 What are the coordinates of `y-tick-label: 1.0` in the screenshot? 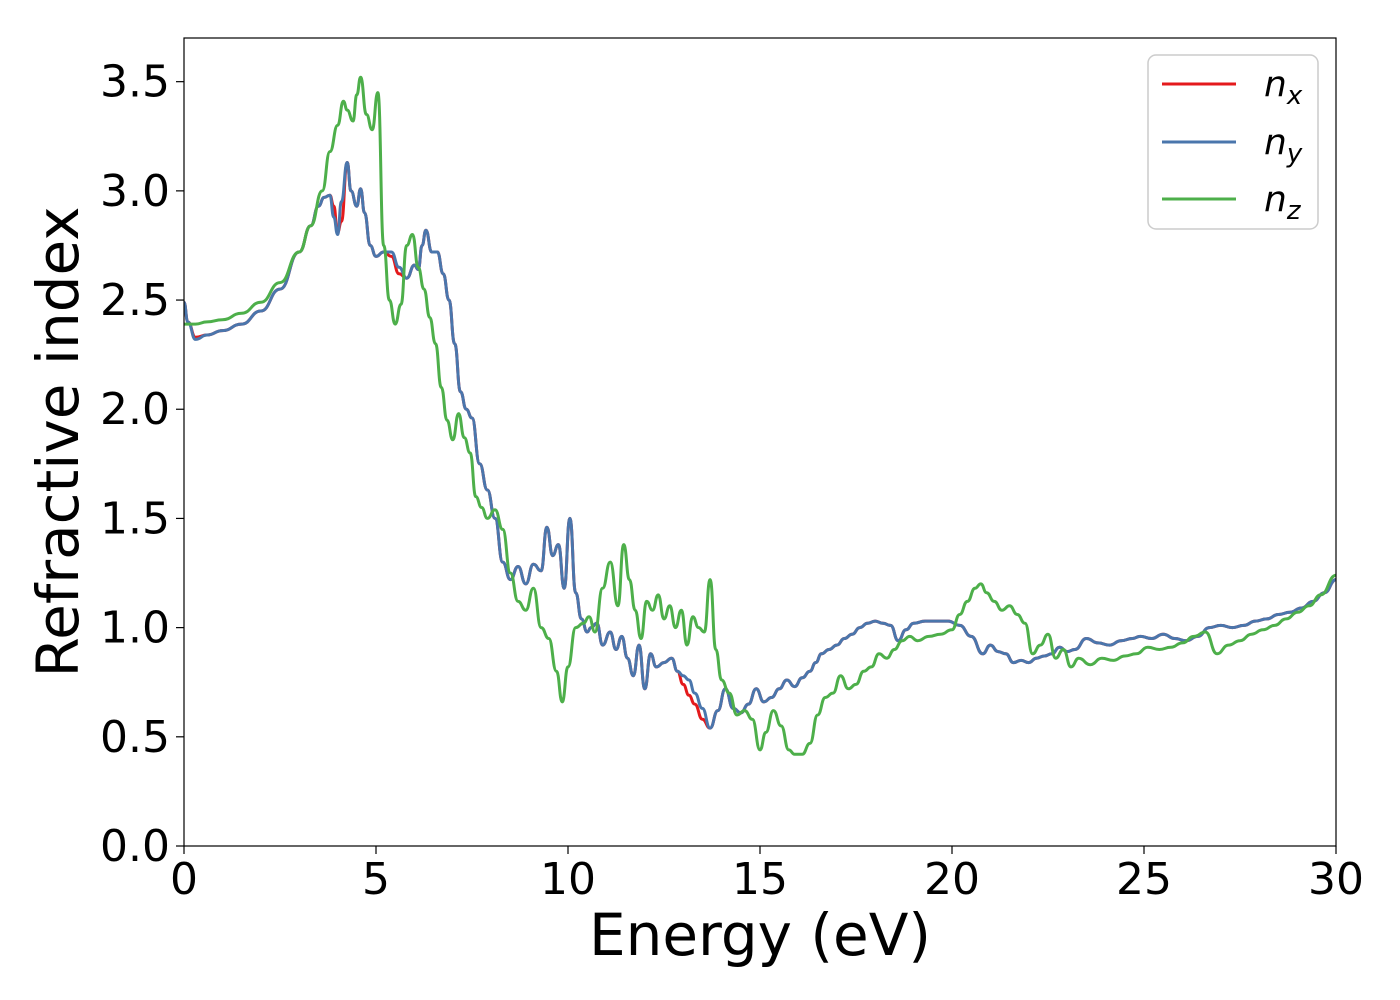 It's located at (135, 628).